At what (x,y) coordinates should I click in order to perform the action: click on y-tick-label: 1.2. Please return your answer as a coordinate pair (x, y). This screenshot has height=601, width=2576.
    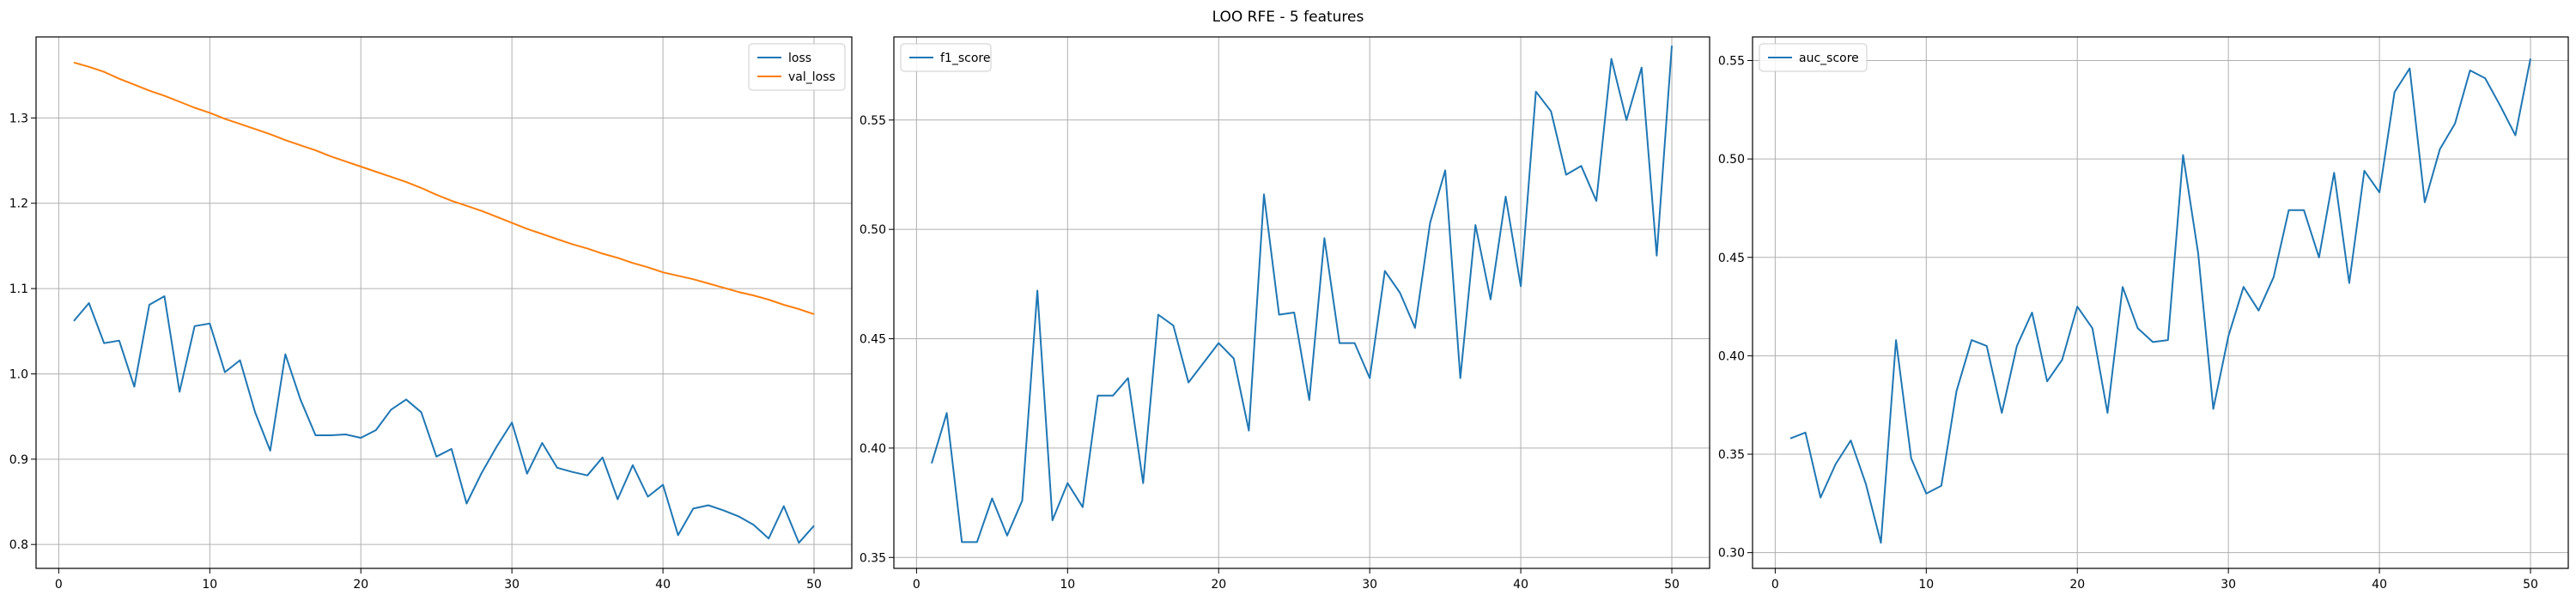
    Looking at the image, I should click on (18, 204).